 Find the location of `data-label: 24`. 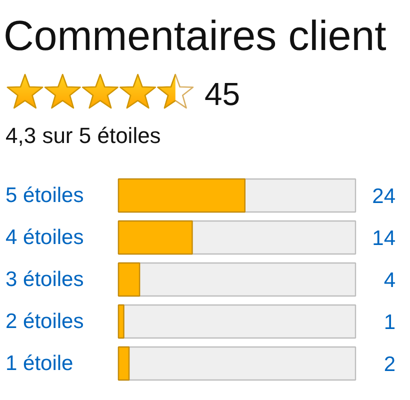

data-label: 24 is located at coordinates (384, 196).